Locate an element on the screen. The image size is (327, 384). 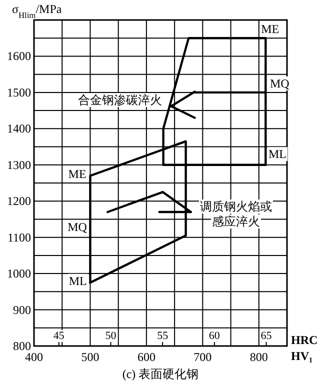
y-tick-label: 1000 is located at coordinates (19, 273).